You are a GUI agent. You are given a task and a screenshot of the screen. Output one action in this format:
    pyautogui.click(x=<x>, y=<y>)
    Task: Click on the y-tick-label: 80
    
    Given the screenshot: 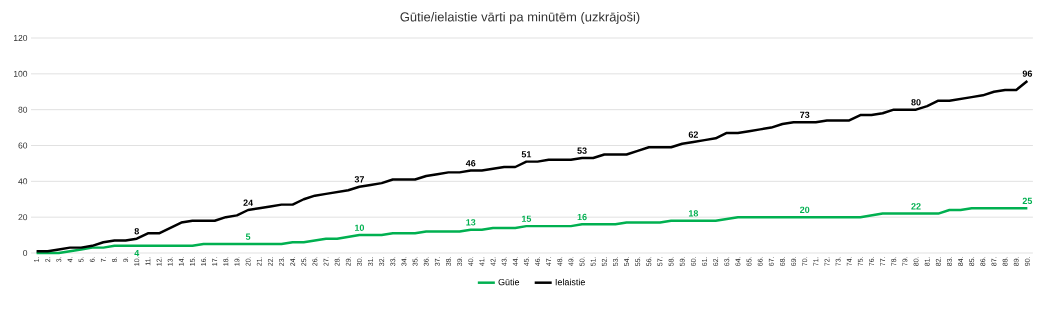 What is the action you would take?
    pyautogui.click(x=23, y=109)
    